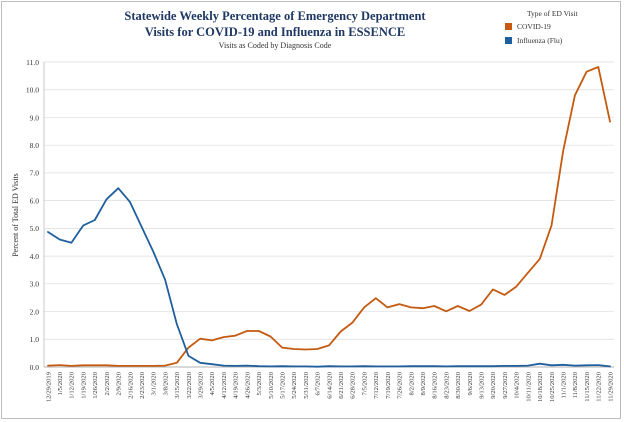 The height and width of the screenshot is (422, 624). I want to click on x-tick-label: 4/26/2020, so click(247, 384).